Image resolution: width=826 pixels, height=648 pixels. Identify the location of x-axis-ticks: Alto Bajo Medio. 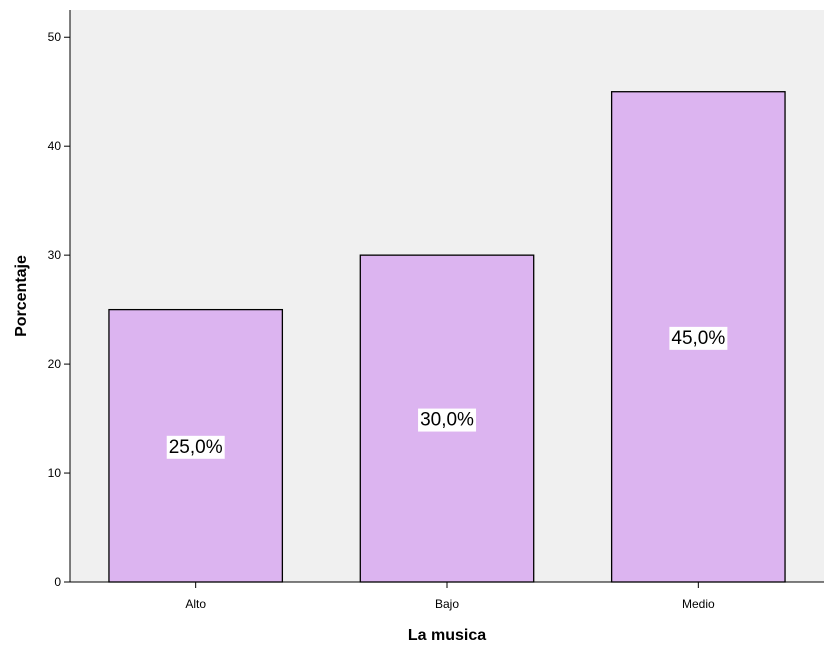
(450, 596).